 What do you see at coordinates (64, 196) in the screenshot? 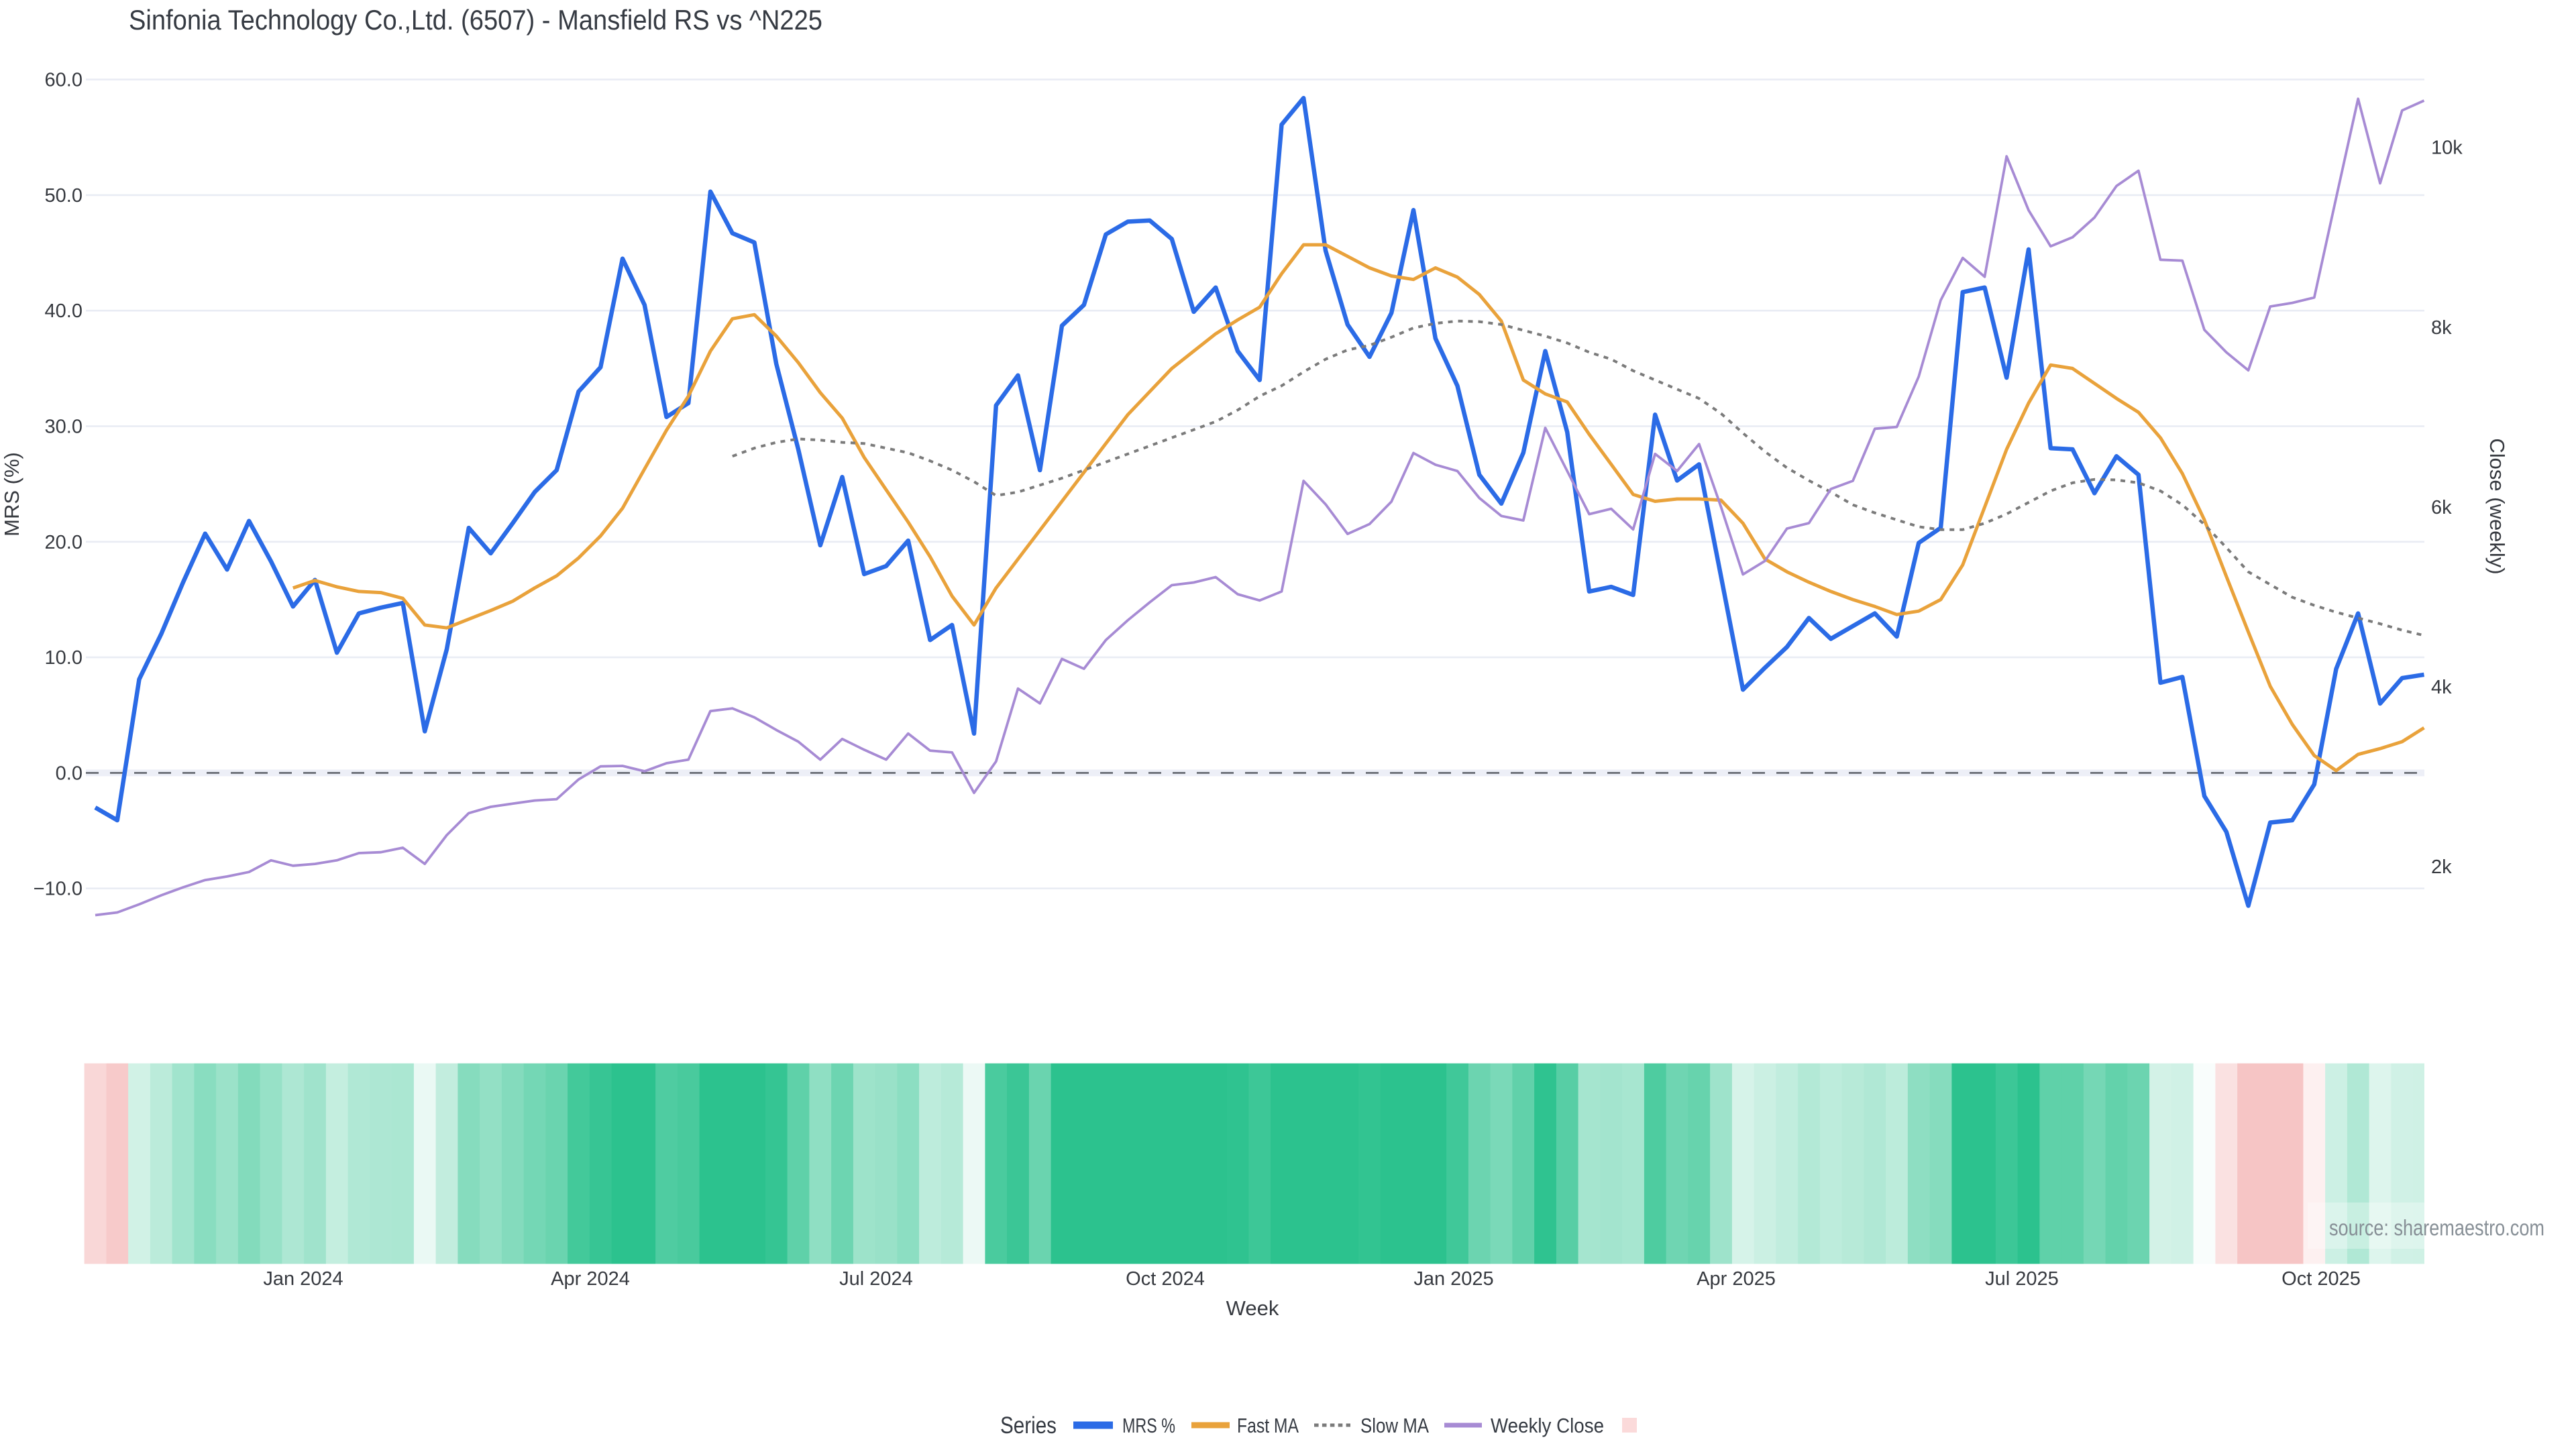
I see `svg-text: 50.0` at bounding box center [64, 196].